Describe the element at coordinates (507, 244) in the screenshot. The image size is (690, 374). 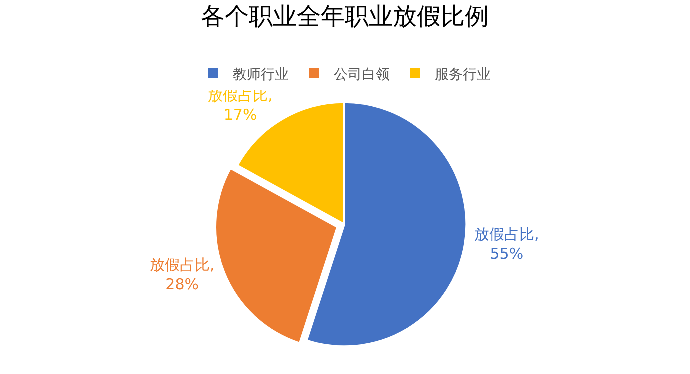
I see `data-label: 放假占比, 55%` at that location.